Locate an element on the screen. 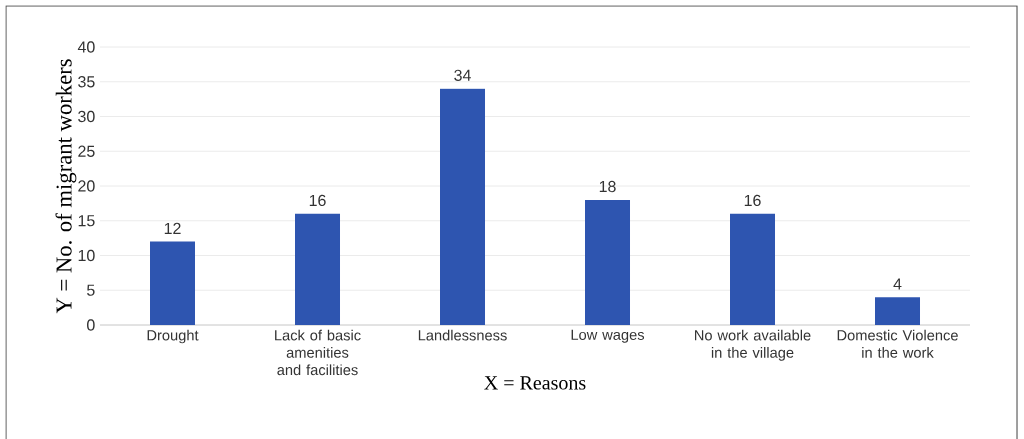  x-tick-label: Domestic Violence in the work is located at coordinates (897, 343).